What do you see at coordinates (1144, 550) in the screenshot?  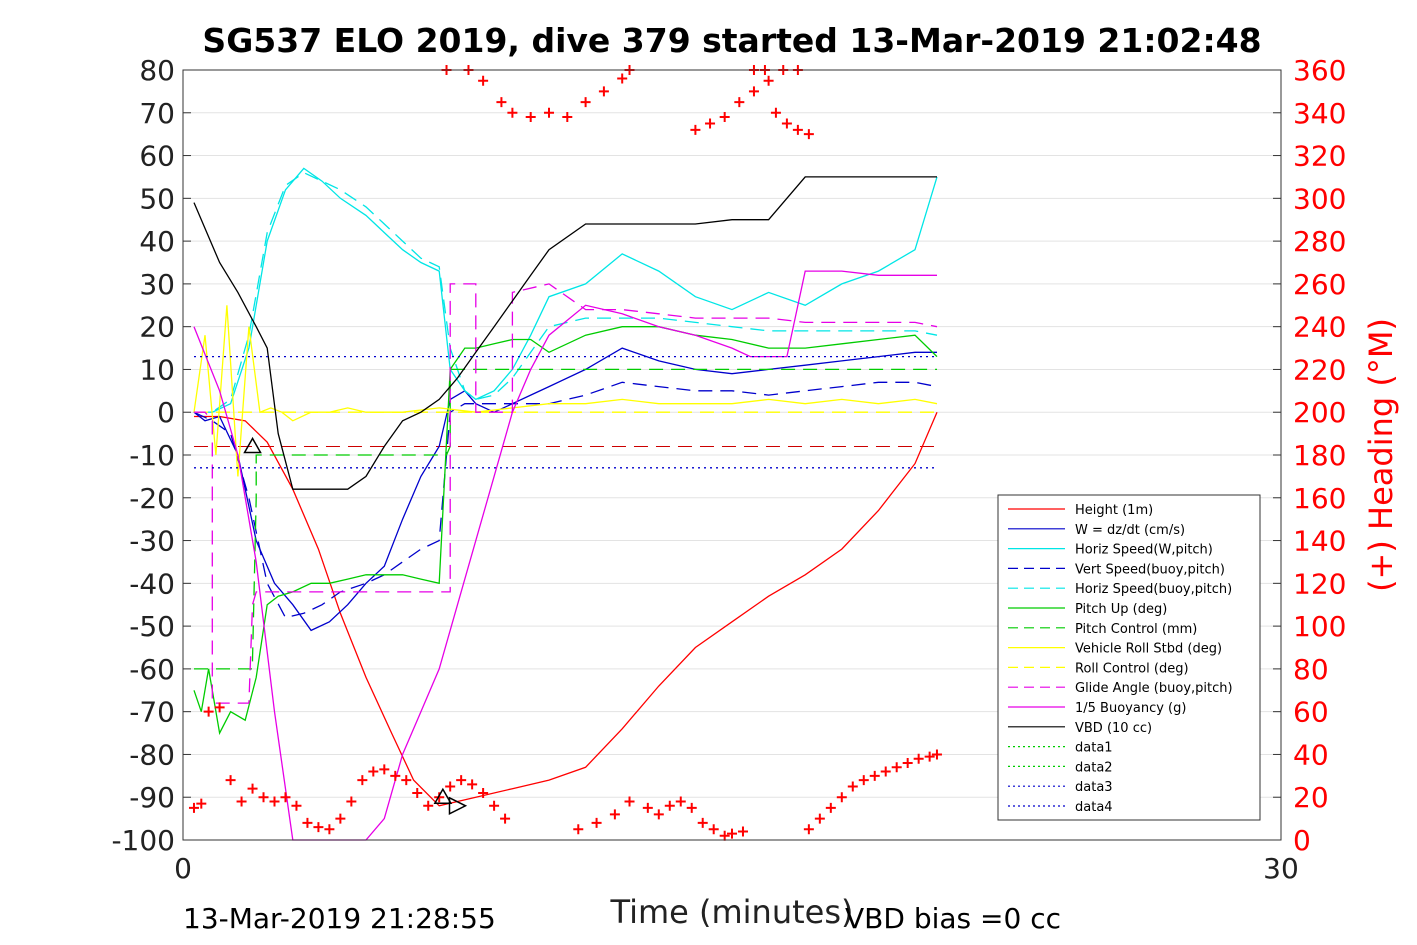 I see `legend-label: Horiz Speed(W,pitch)` at bounding box center [1144, 550].